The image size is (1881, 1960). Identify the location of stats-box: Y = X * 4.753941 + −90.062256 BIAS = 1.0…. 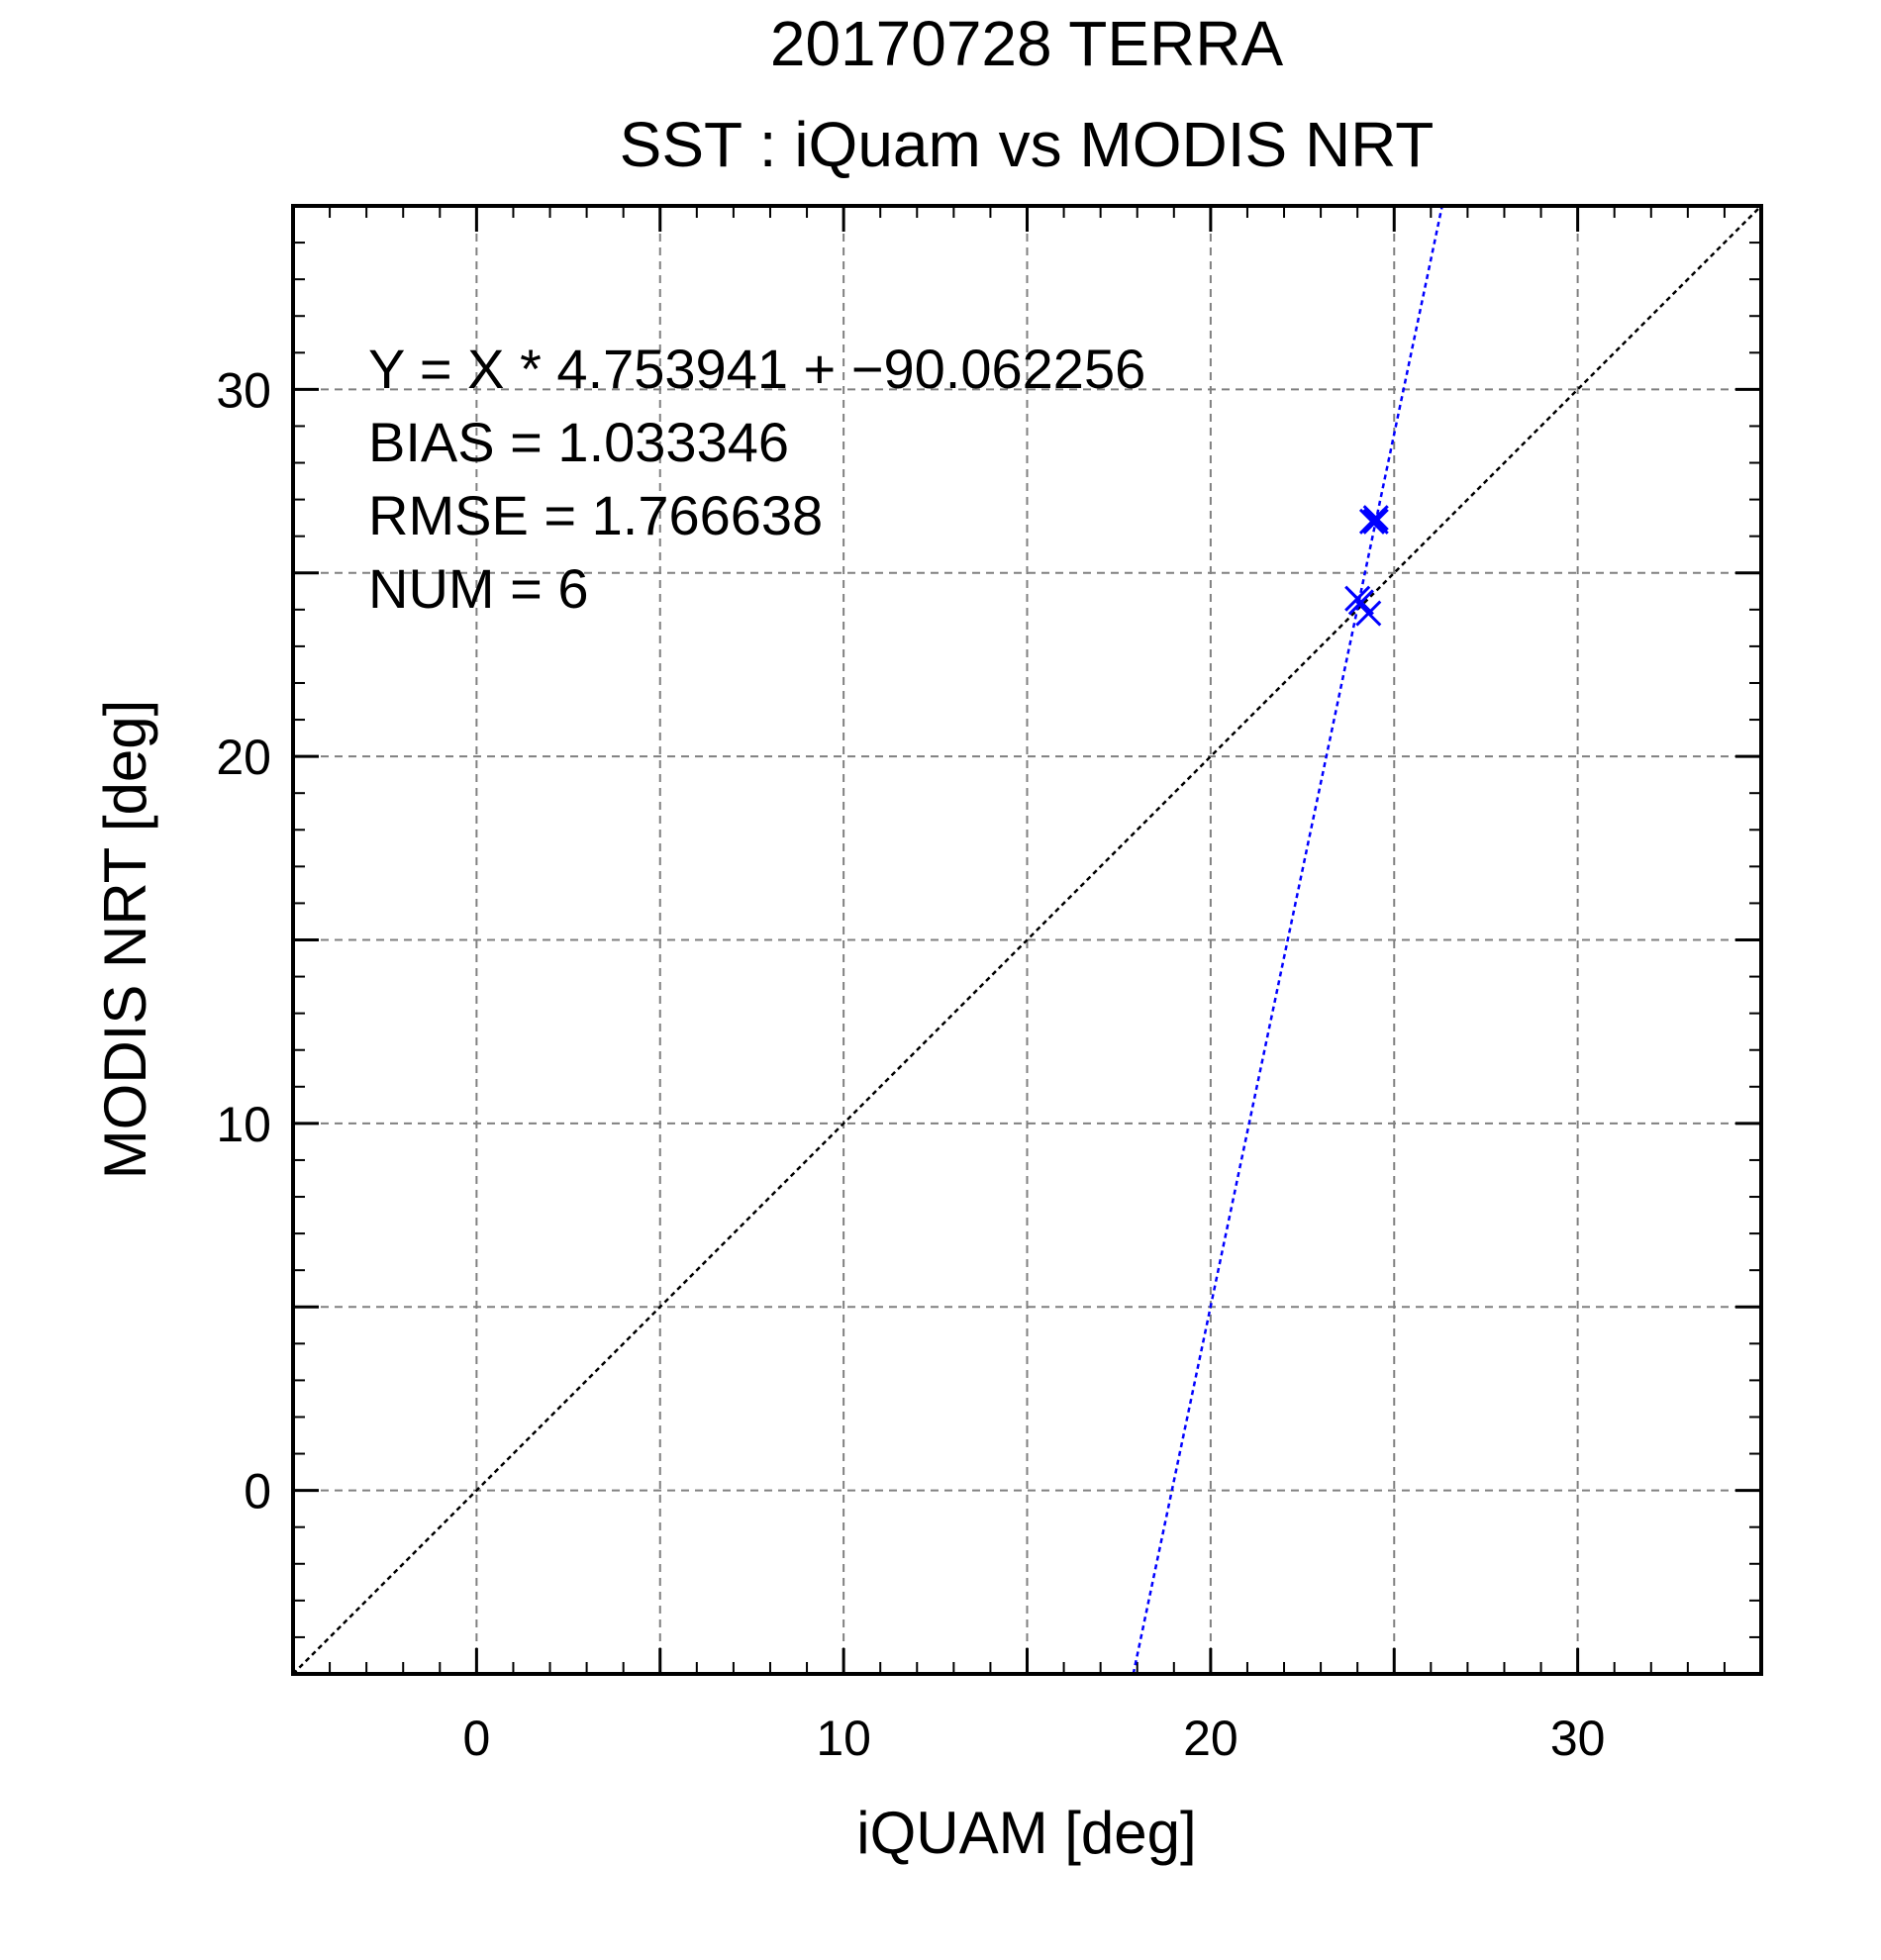
(756, 479).